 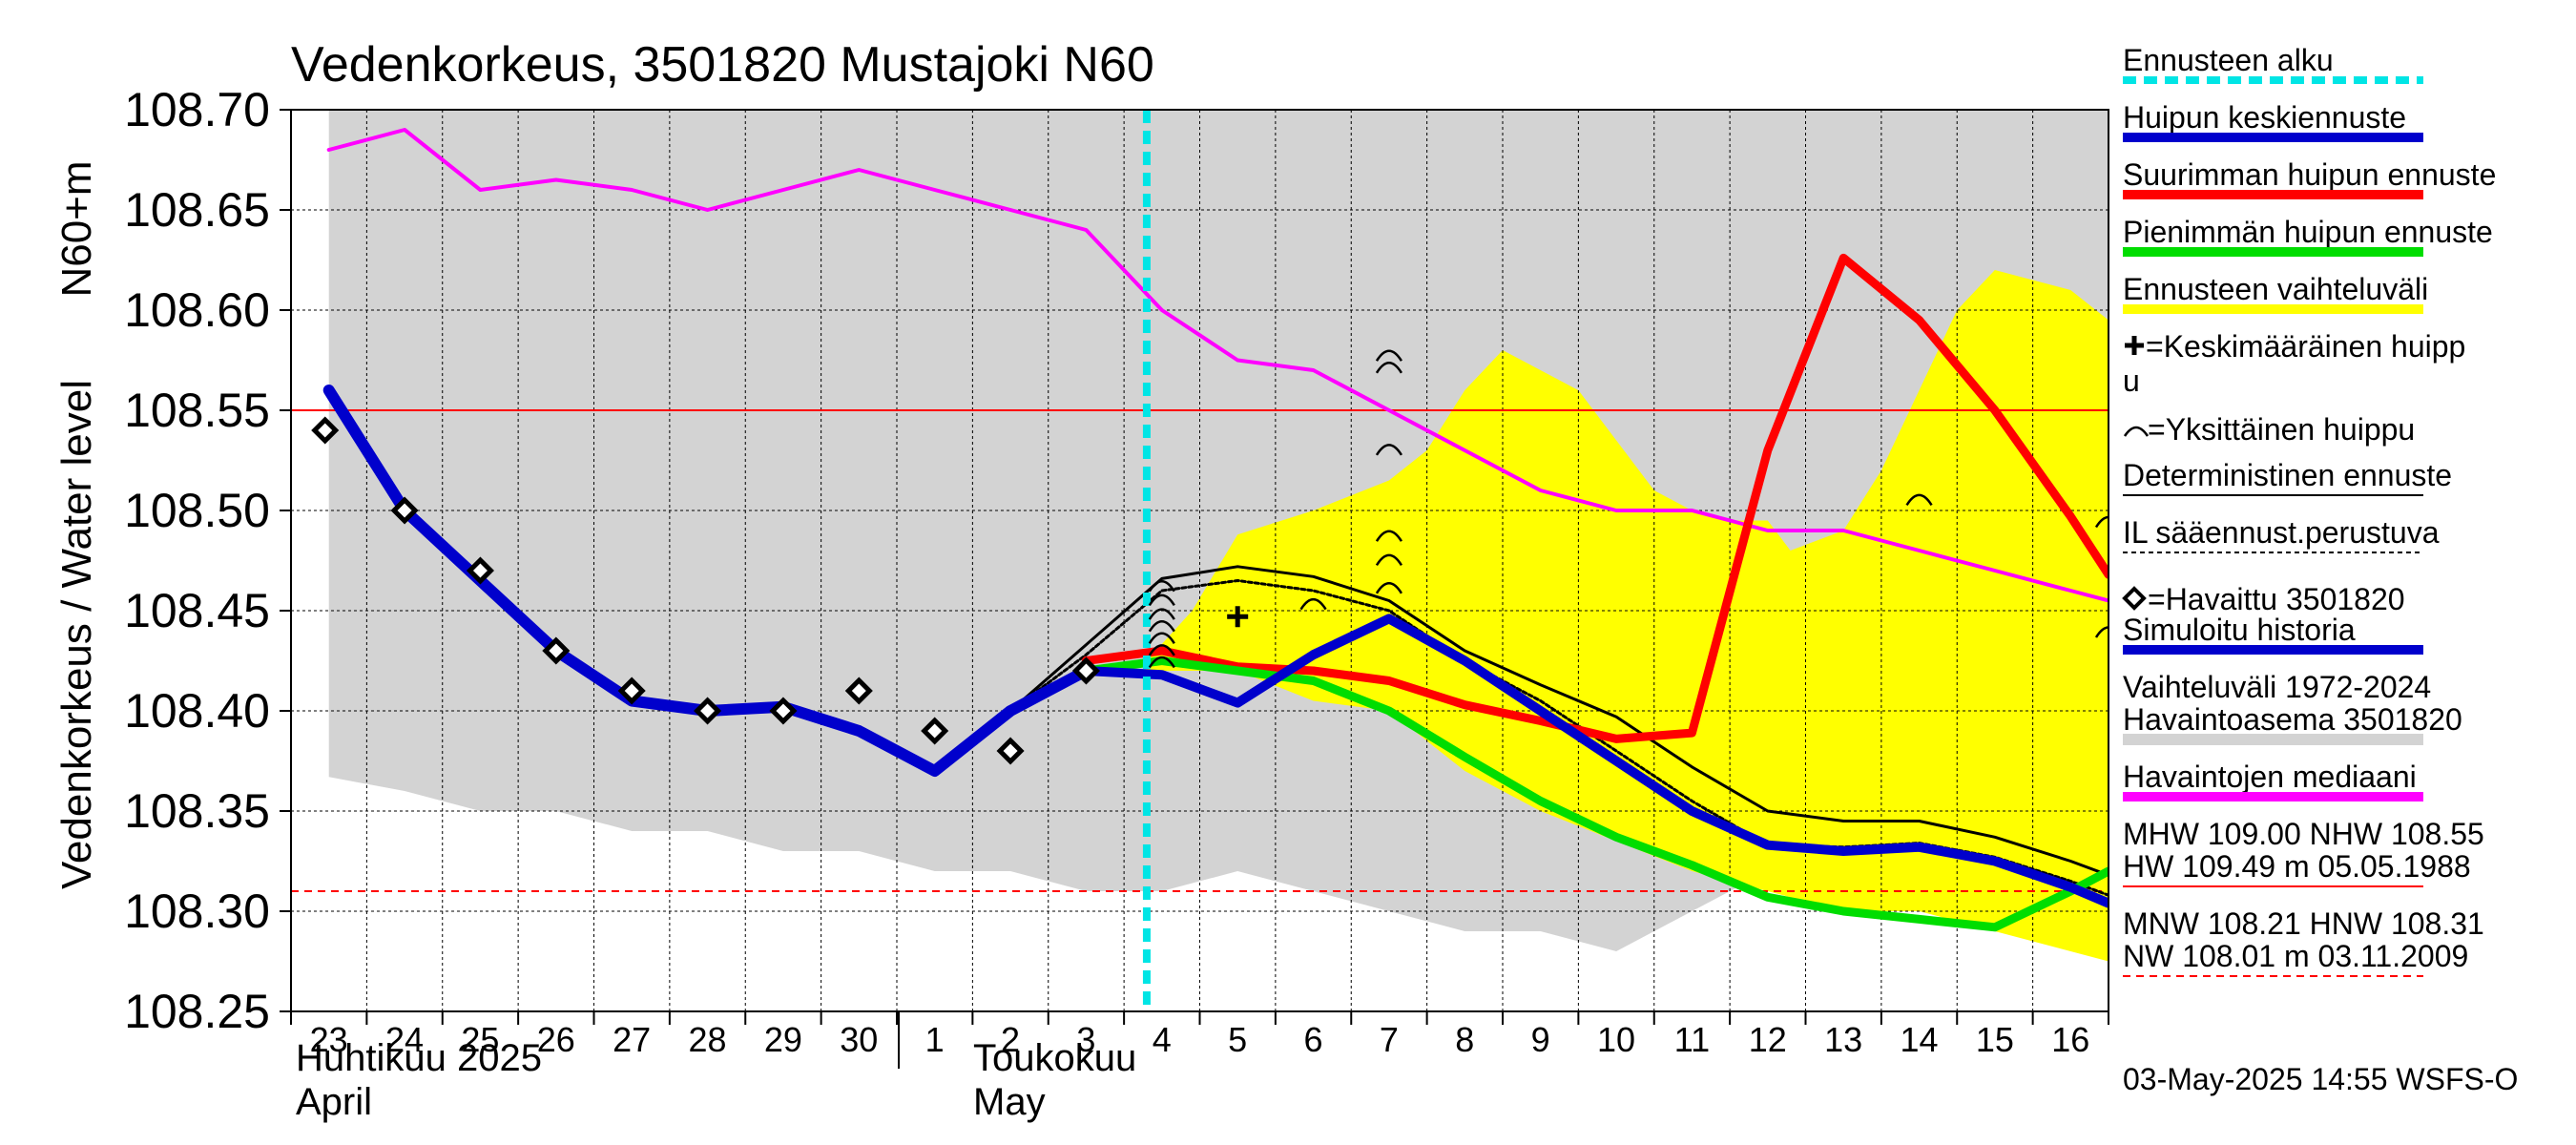 I want to click on y-axis-title: Vedenkorkeus / Water level, so click(x=76, y=635).